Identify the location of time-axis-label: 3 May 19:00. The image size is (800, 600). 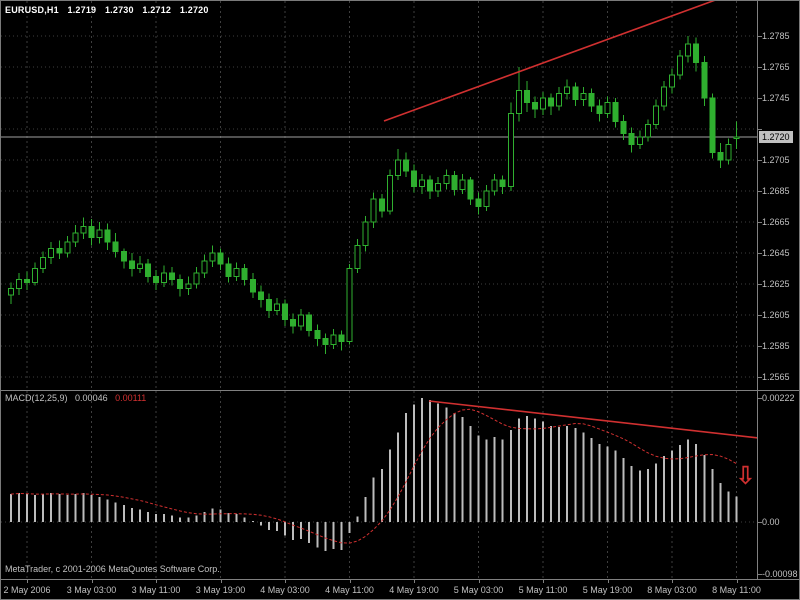
(220, 590).